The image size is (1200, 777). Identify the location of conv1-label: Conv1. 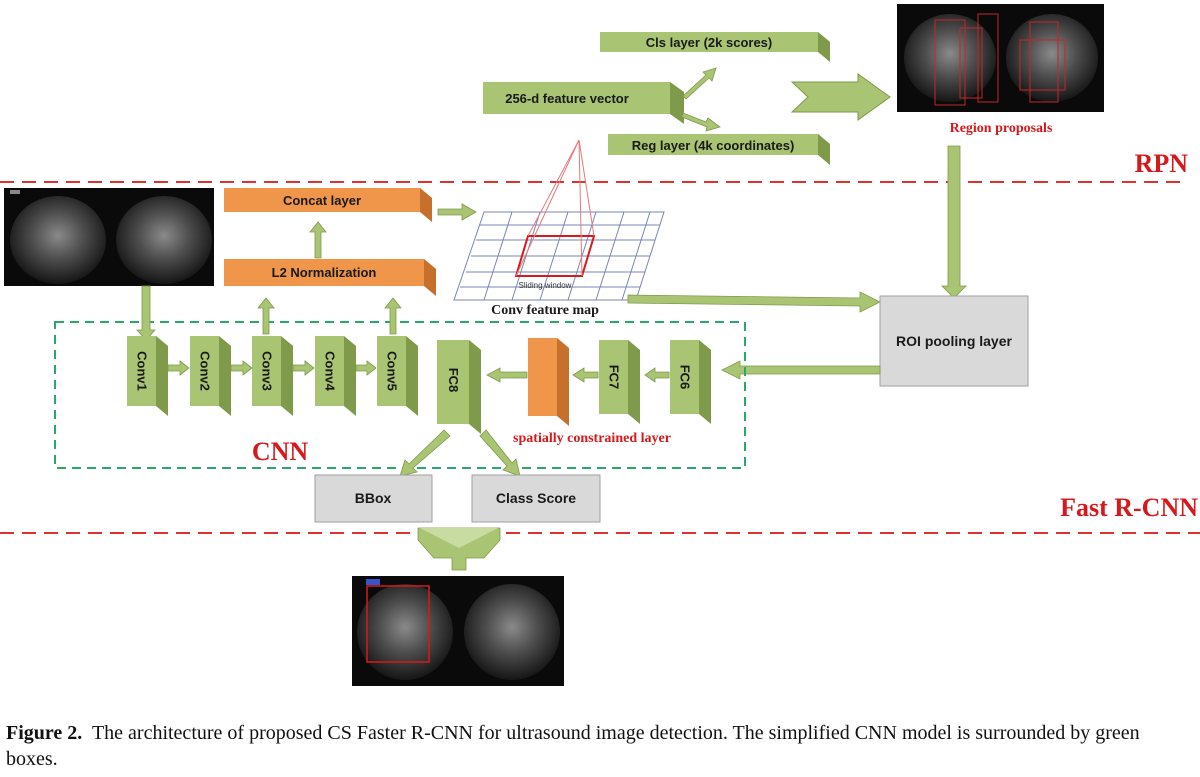
(142, 371).